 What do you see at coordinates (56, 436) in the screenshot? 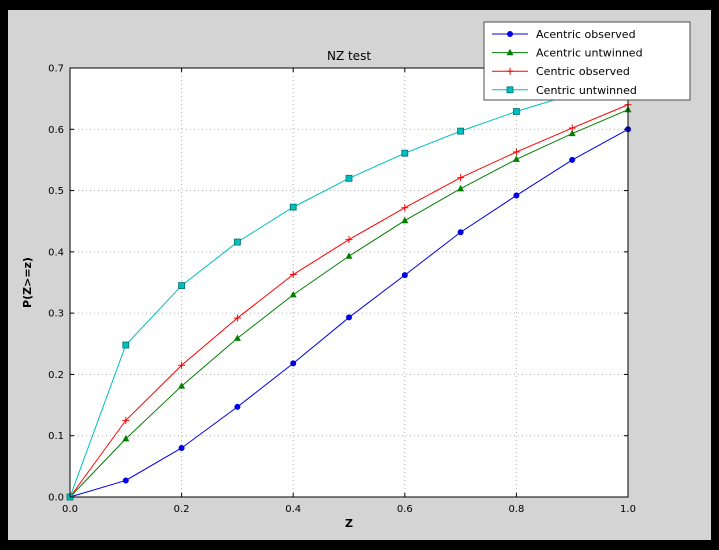
I see `y-tick-label: 0.1` at bounding box center [56, 436].